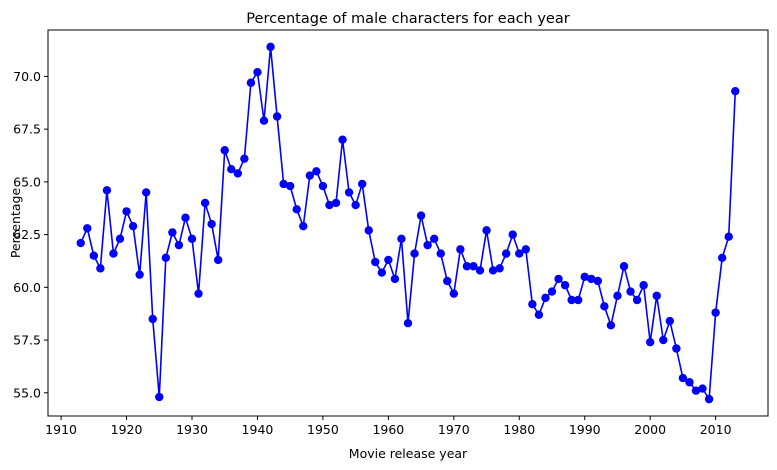 The width and height of the screenshot is (777, 470). Describe the element at coordinates (585, 429) in the screenshot. I see `x-tick-label: 1990` at that location.